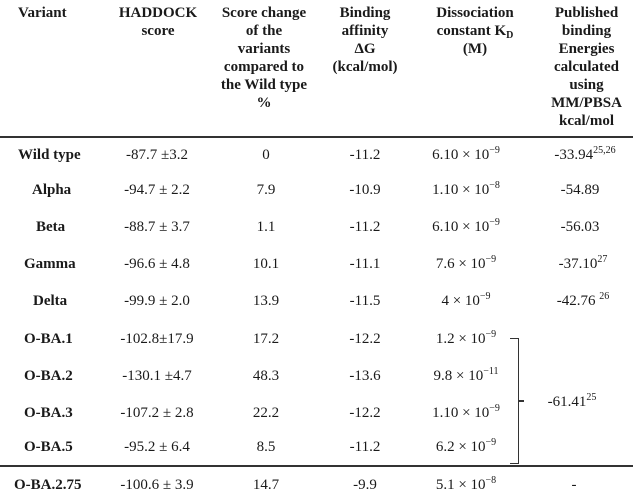 This screenshot has width=633, height=502. I want to click on variant-cell: O-BA.1, so click(48, 339).